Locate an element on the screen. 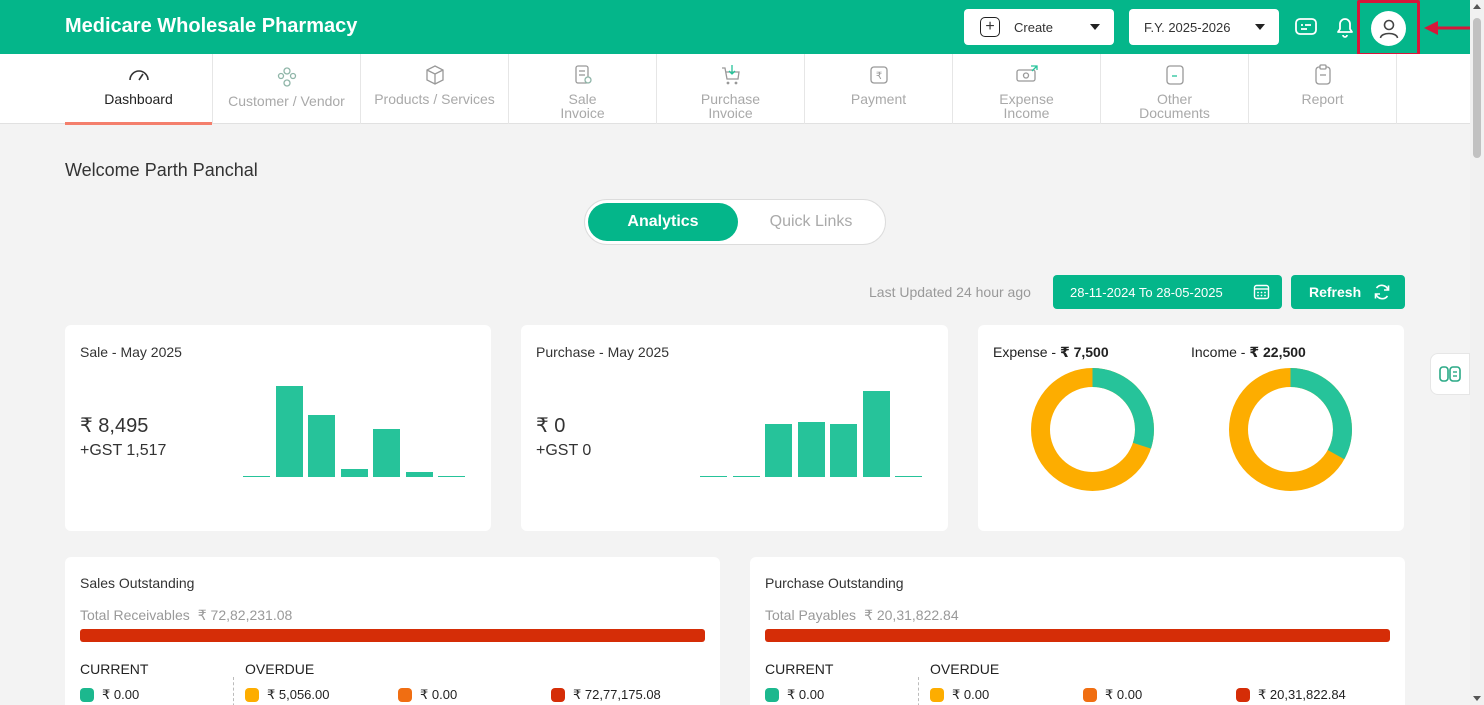 The image size is (1484, 705). last-updated-text: Last Updated 24 hour ago is located at coordinates (950, 292).